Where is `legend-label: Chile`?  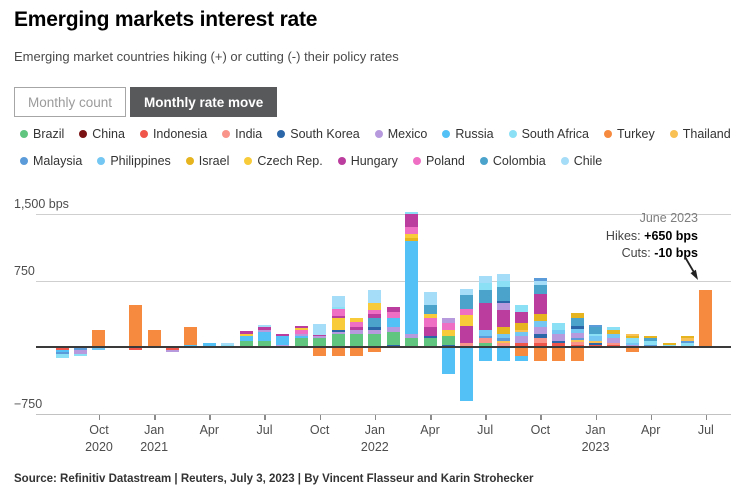
legend-label: Chile is located at coordinates (588, 161).